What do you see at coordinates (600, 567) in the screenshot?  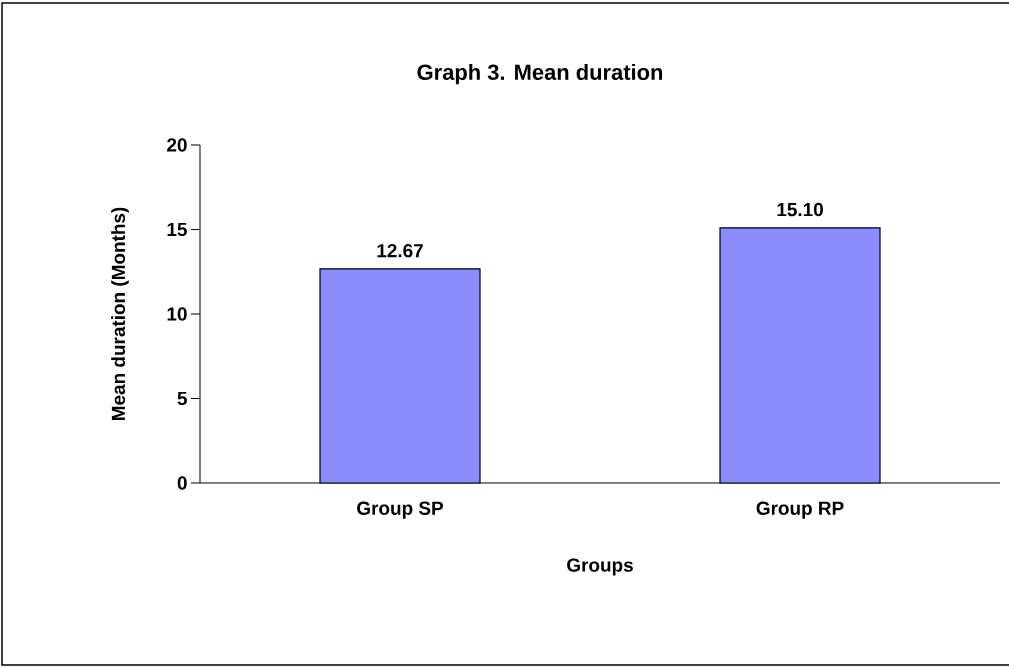 I see `x-axis-title: Groups` at bounding box center [600, 567].